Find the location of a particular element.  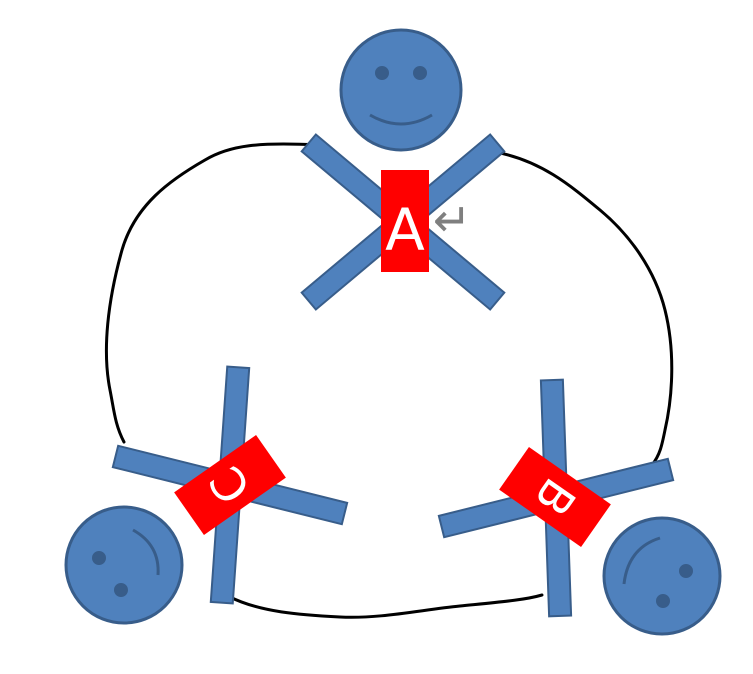

figure-a-eye-right is located at coordinates (420, 73).